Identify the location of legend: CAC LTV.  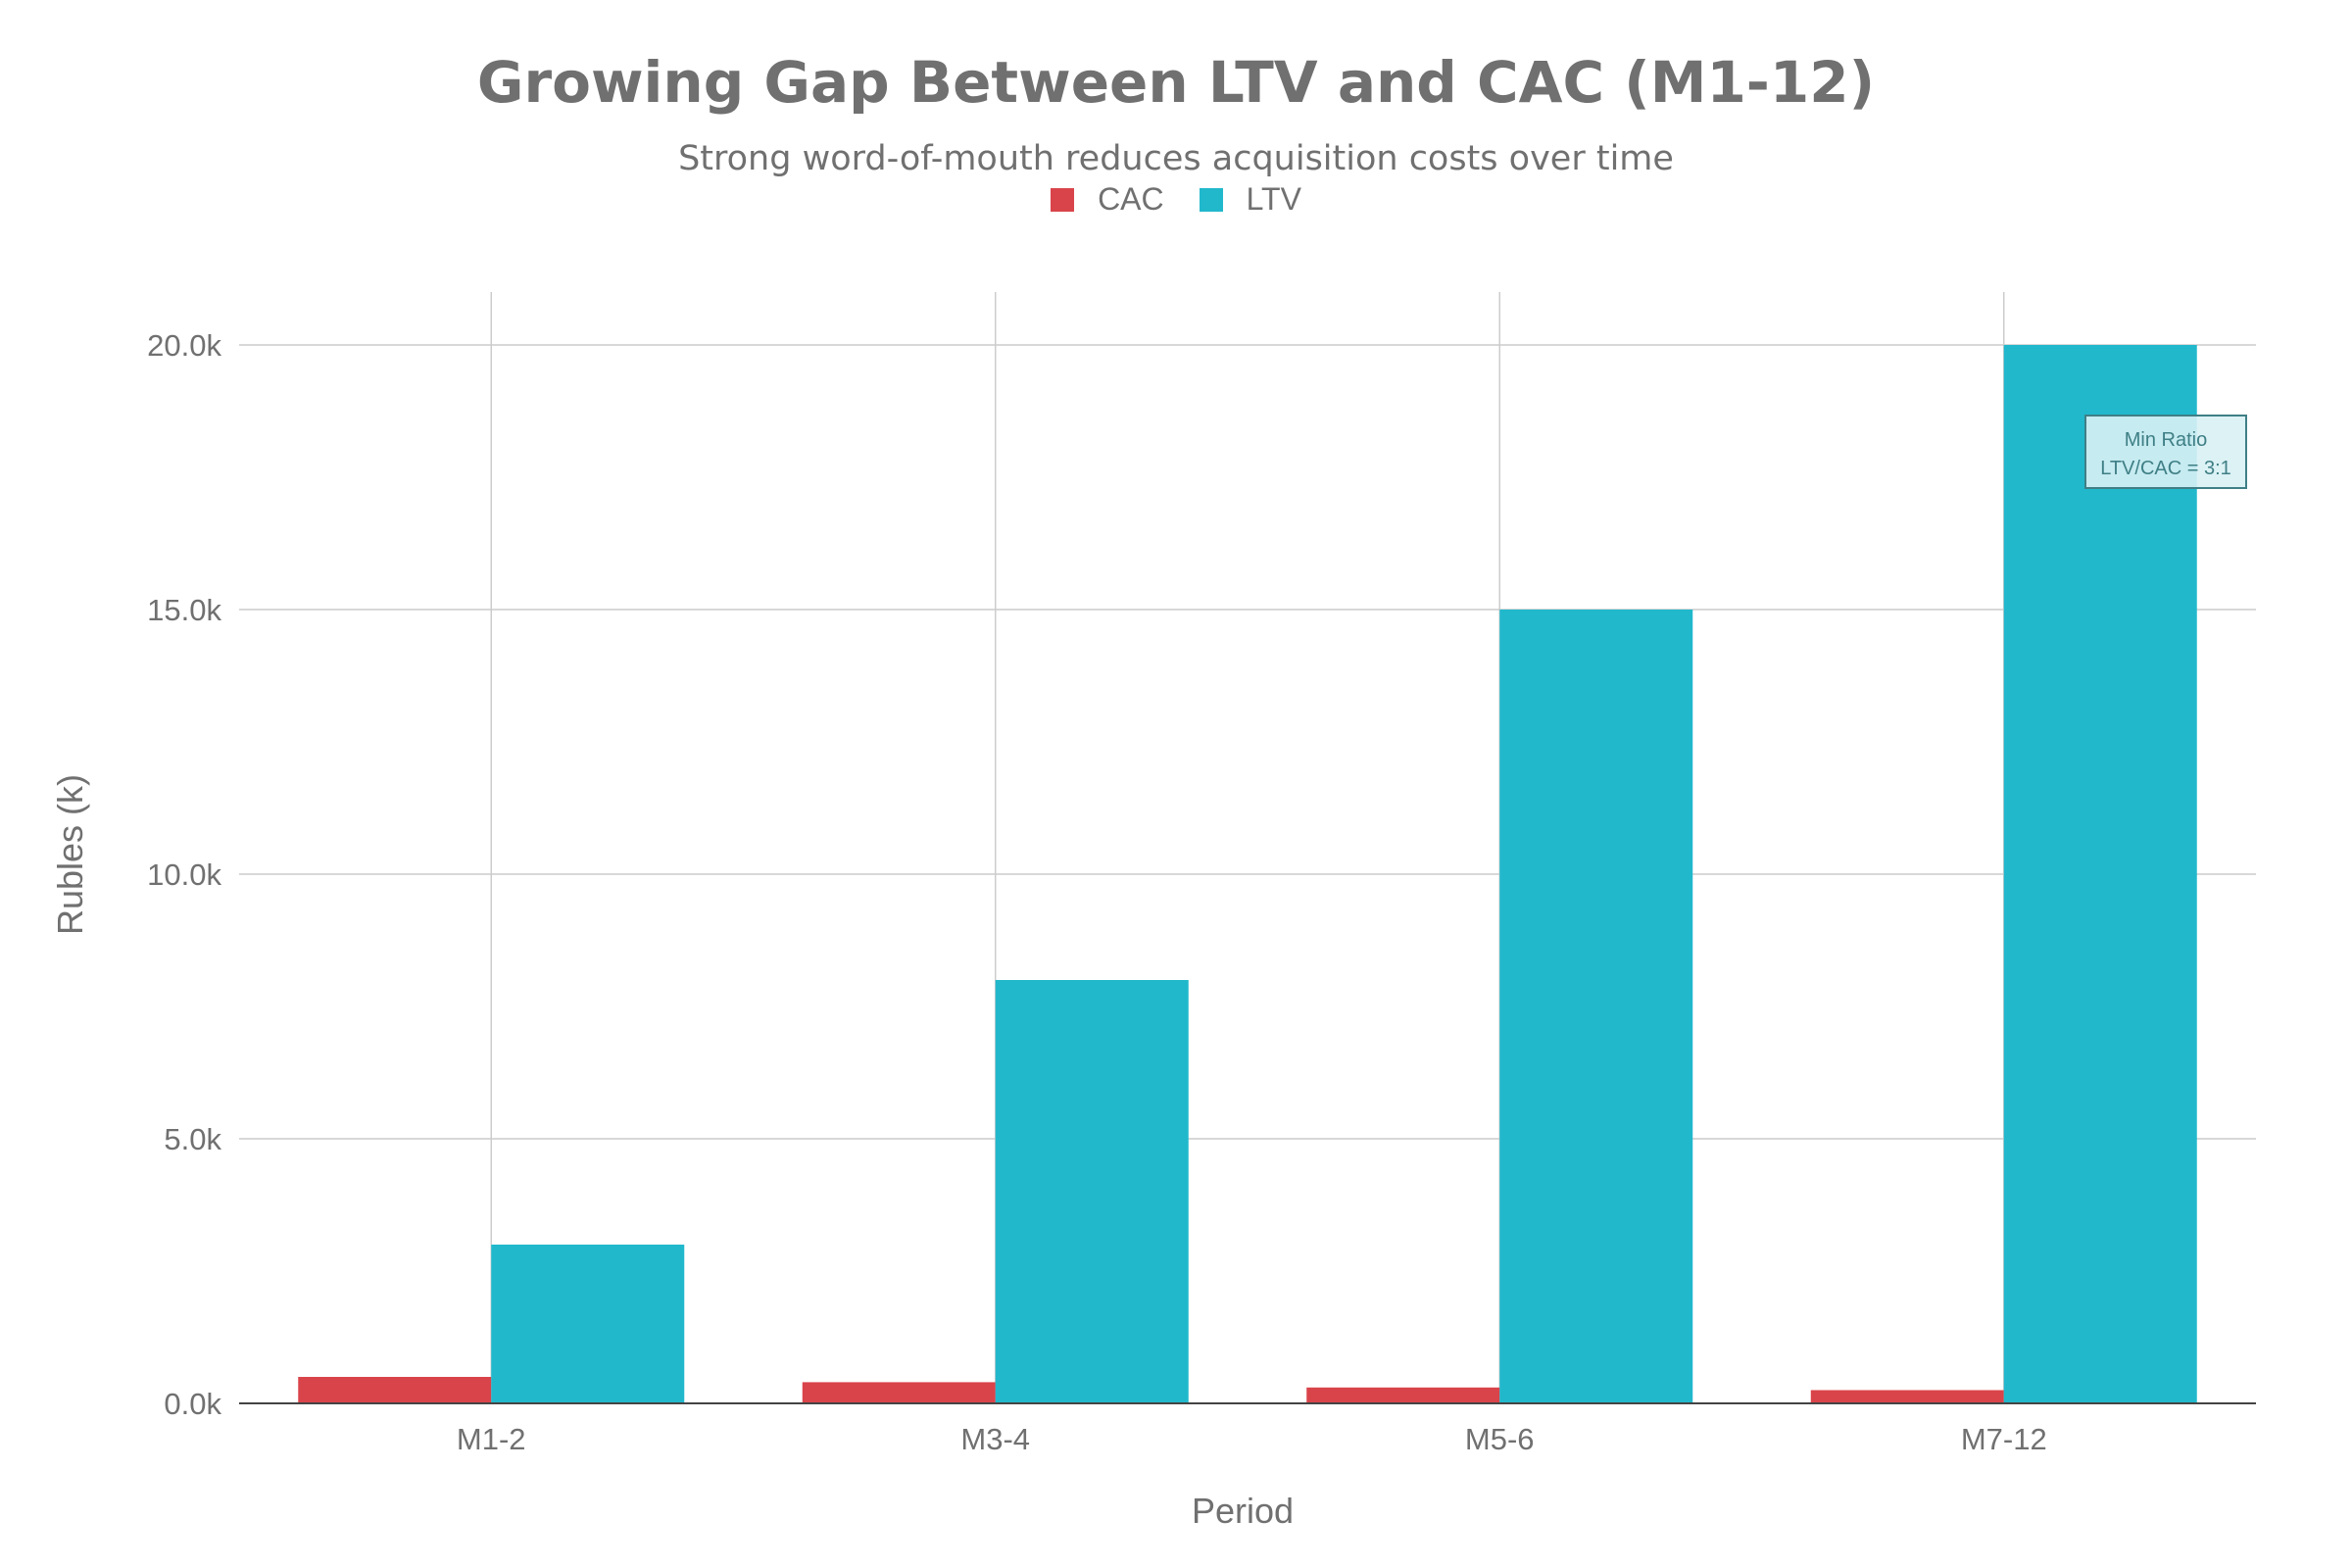
(1176, 199).